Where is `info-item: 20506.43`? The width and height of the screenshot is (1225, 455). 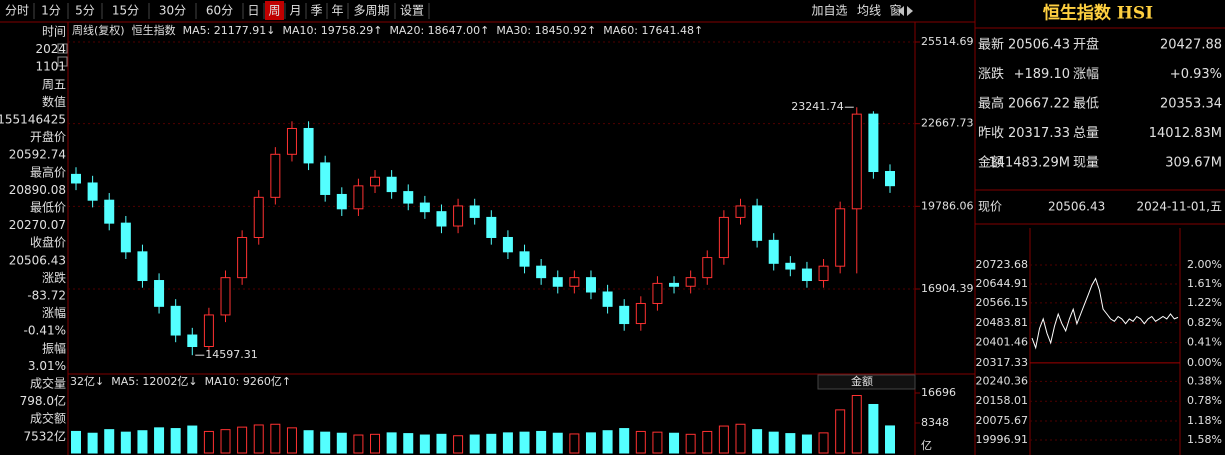
info-item: 20506.43 is located at coordinates (37, 260).